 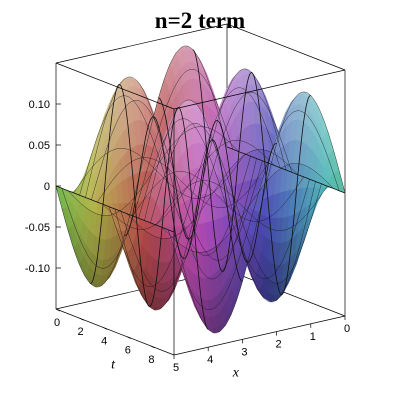 What do you see at coordinates (47, 187) in the screenshot?
I see `z-tick-label-2: 0` at bounding box center [47, 187].